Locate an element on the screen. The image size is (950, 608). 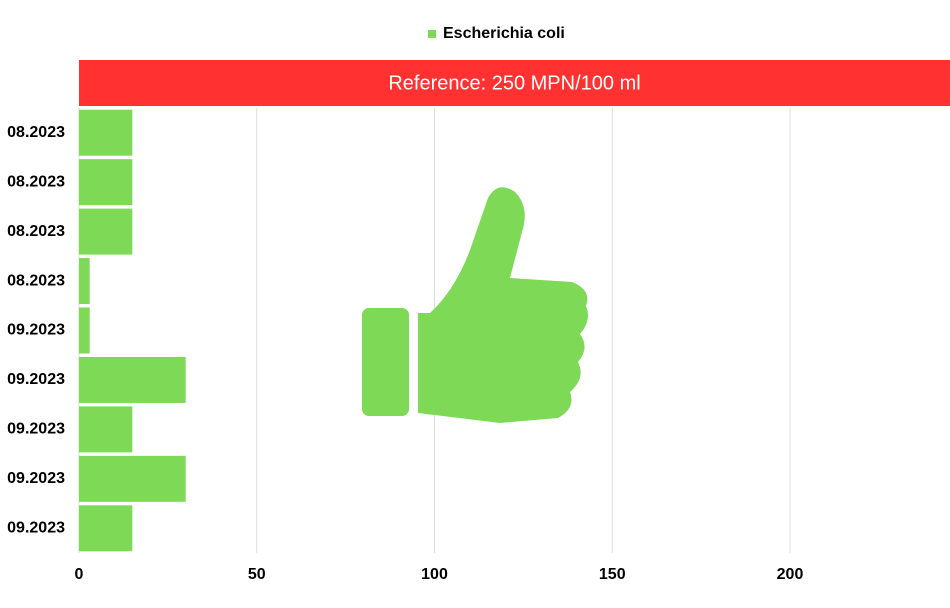
x-tick-label: 50 is located at coordinates (257, 574).